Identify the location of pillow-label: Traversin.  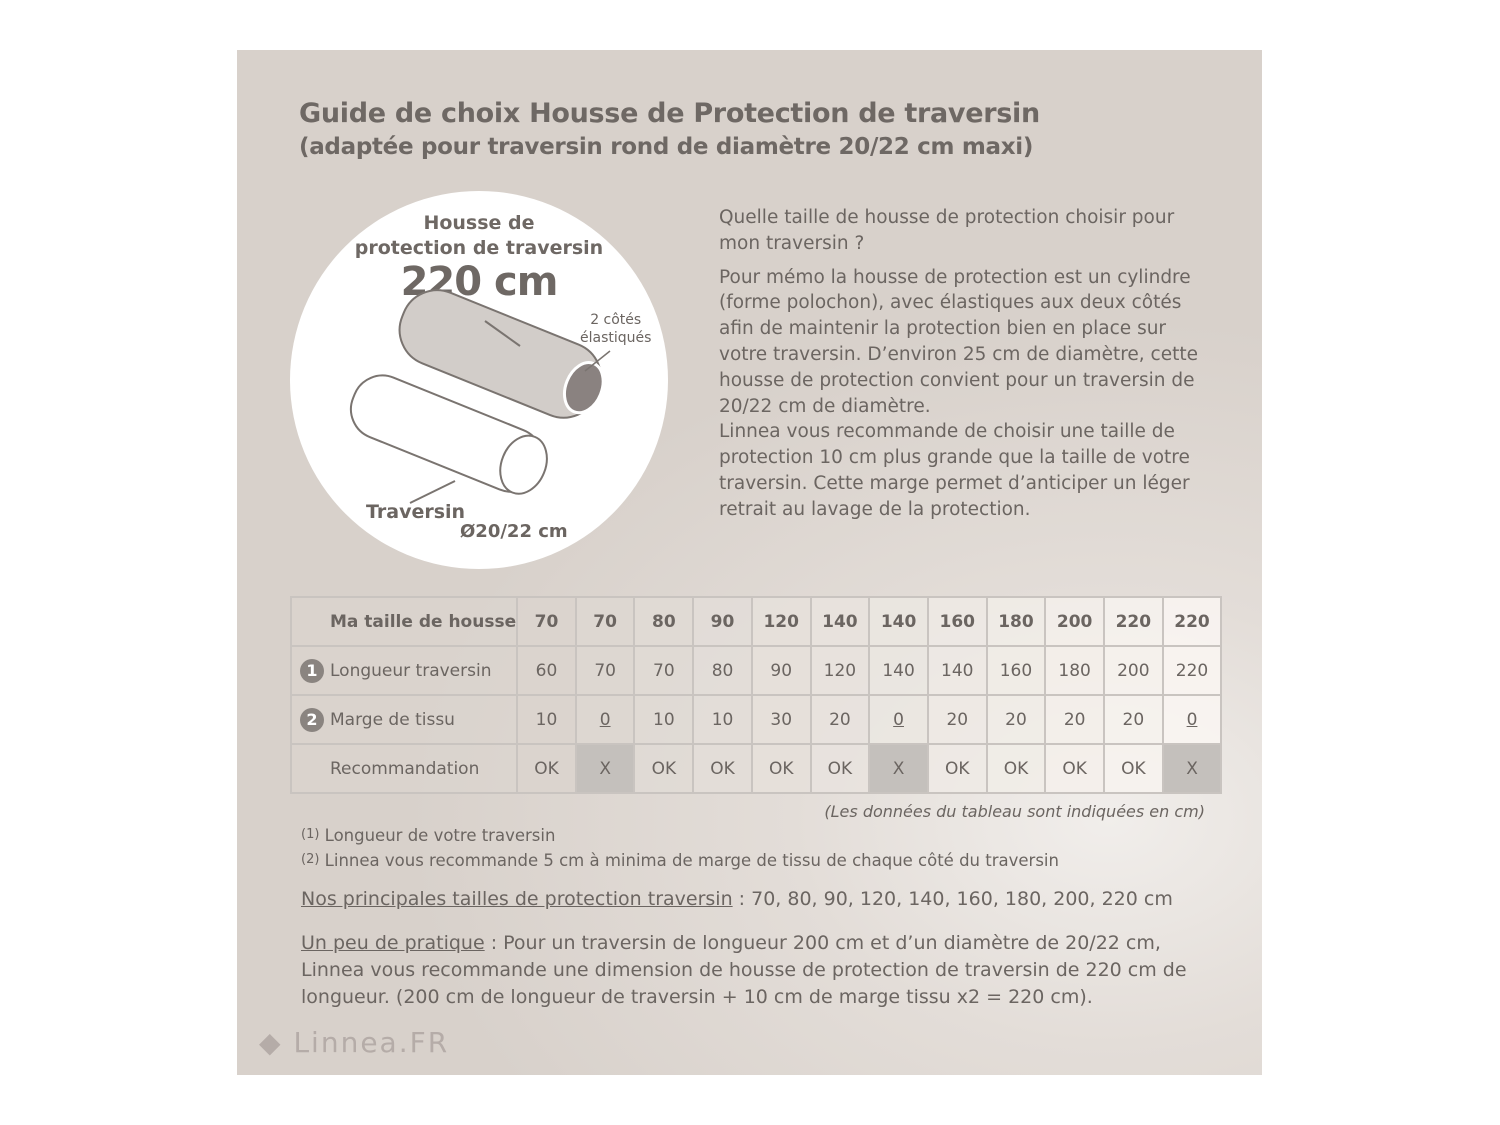
(416, 512).